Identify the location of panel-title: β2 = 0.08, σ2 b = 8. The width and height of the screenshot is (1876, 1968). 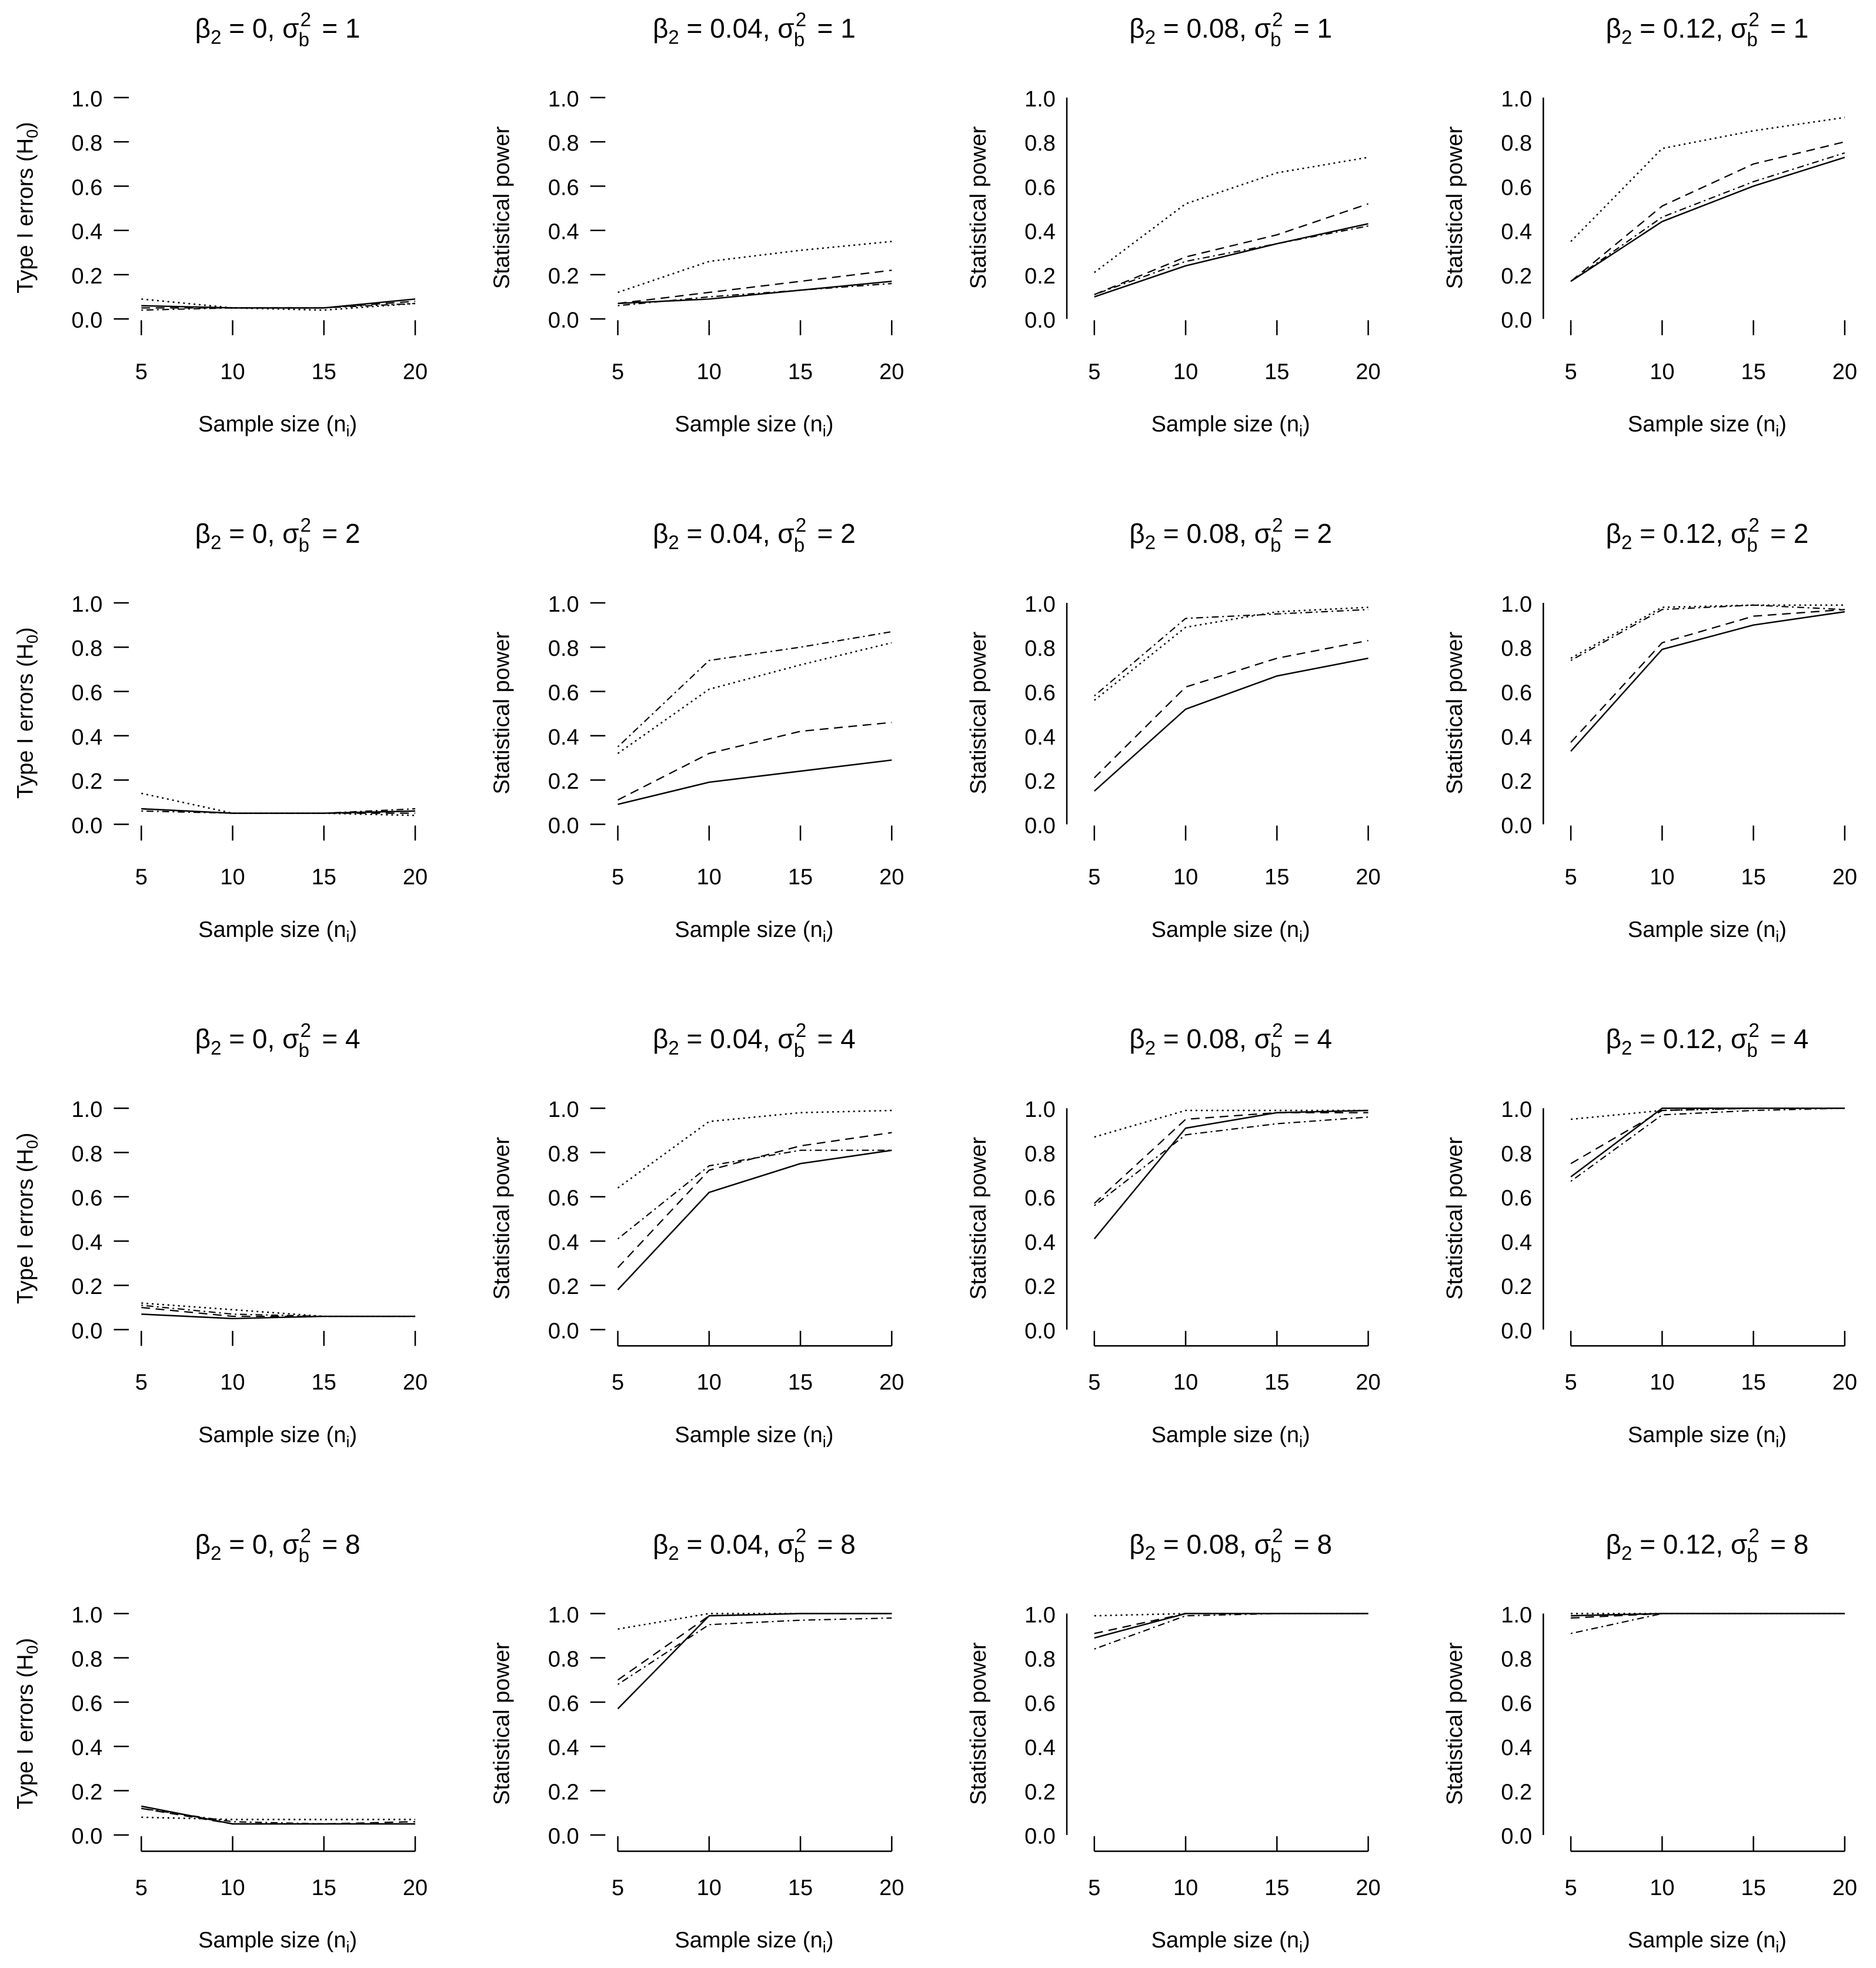
(1230, 1545).